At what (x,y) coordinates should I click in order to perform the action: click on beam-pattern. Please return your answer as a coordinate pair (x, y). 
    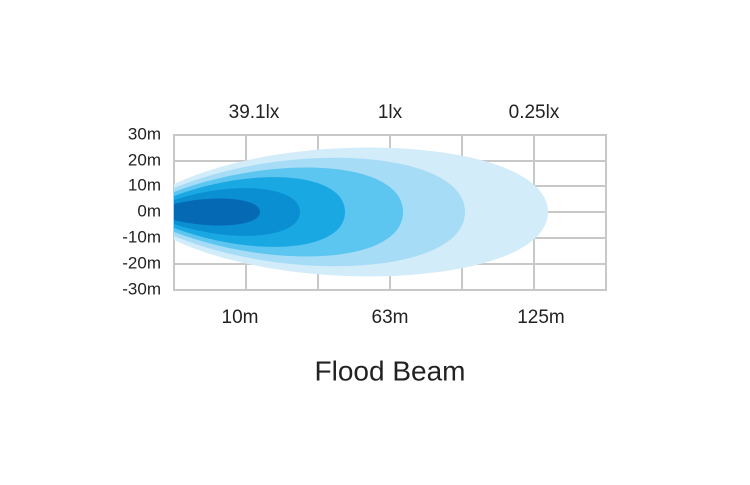
    Looking at the image, I should click on (361, 212).